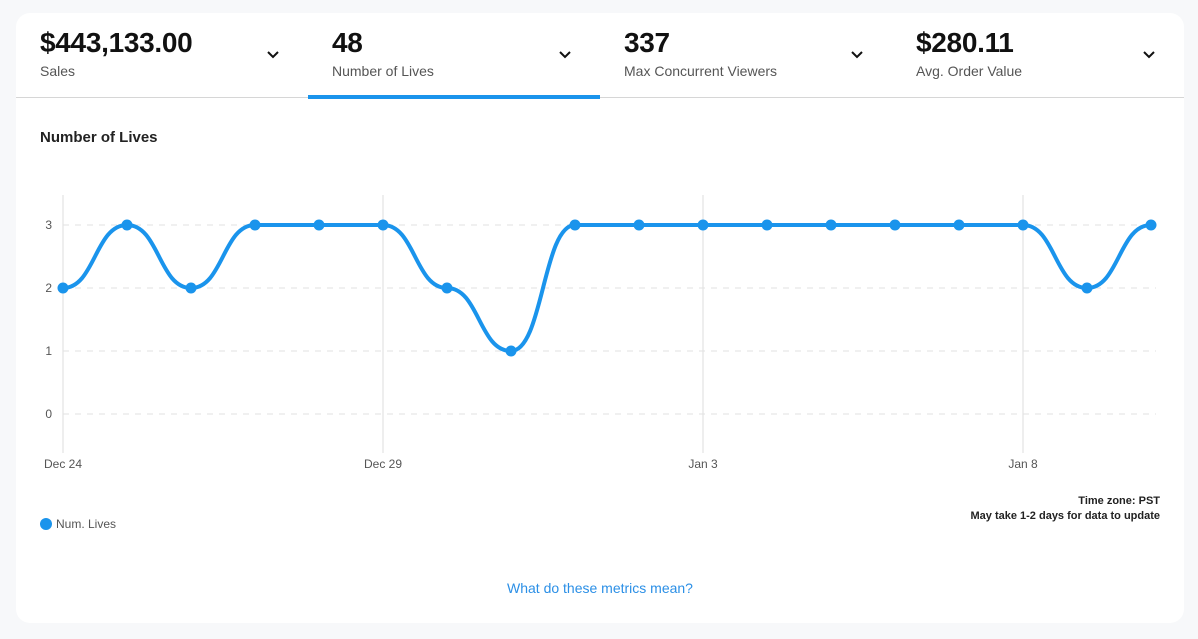 This screenshot has height=639, width=1198. I want to click on metric-value: 48, so click(347, 42).